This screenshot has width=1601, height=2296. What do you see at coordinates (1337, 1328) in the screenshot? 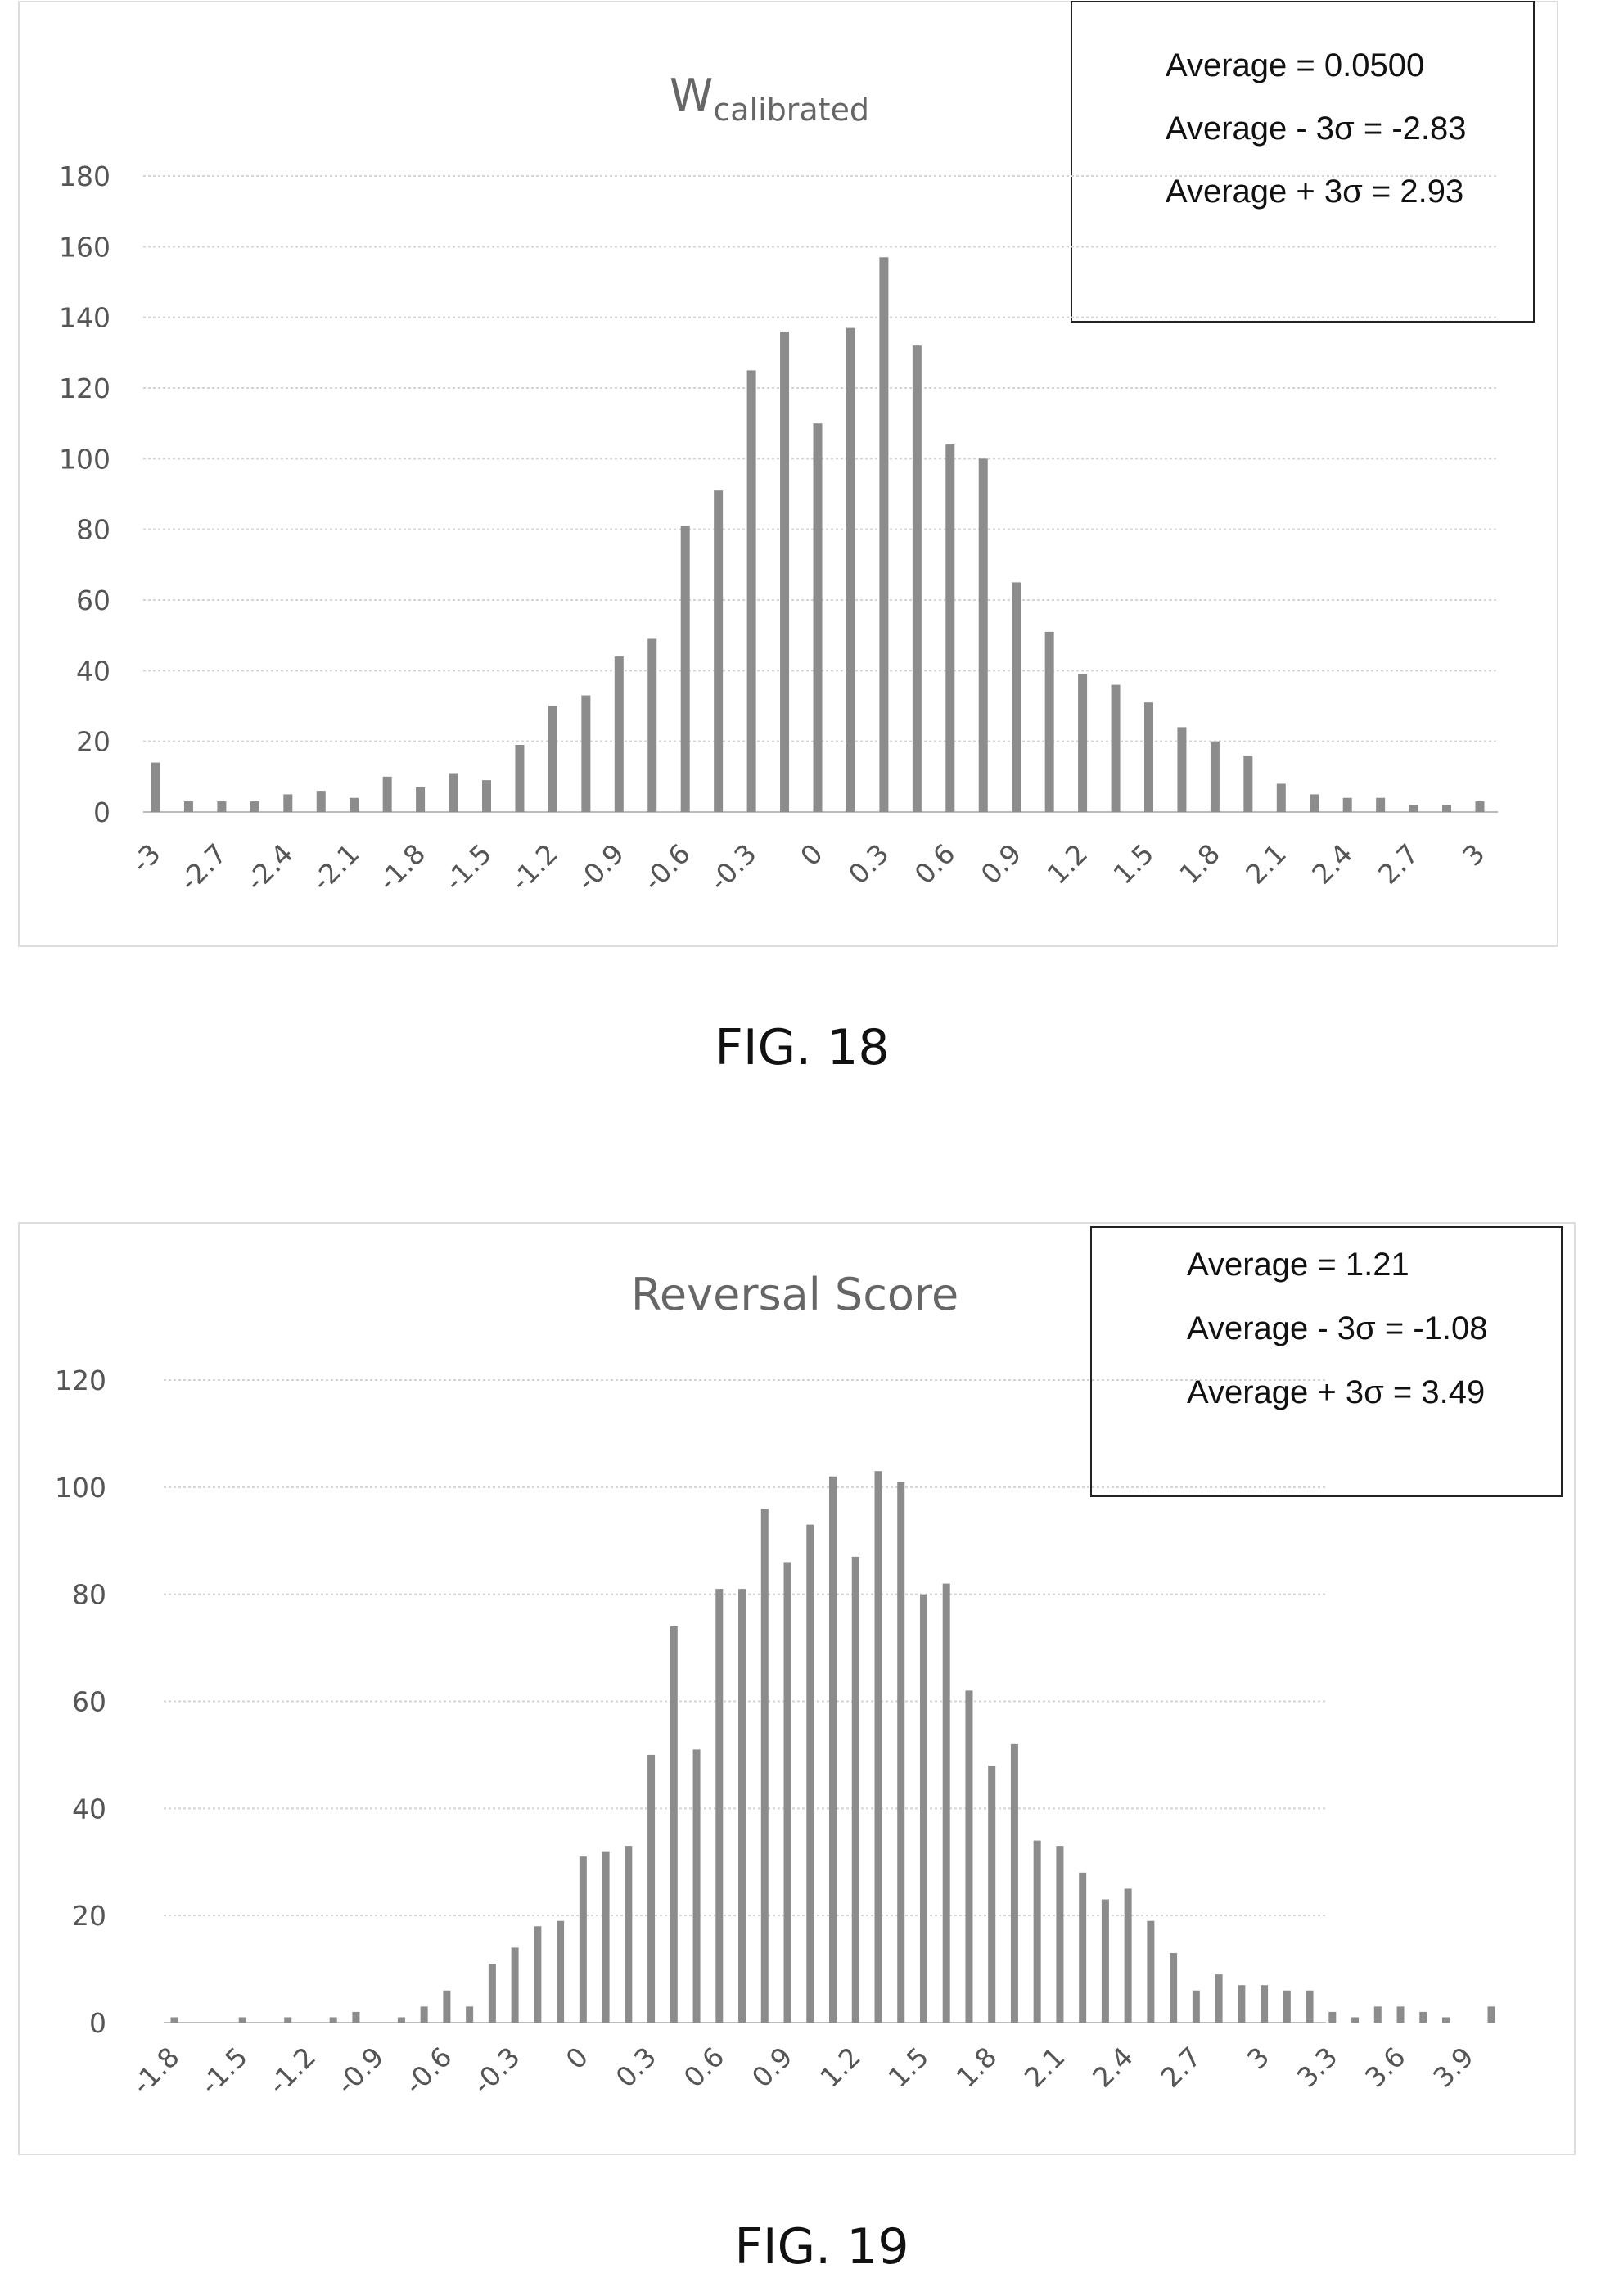
I see `legend-minus-3sigma: Average - 3σ = -1.08` at bounding box center [1337, 1328].